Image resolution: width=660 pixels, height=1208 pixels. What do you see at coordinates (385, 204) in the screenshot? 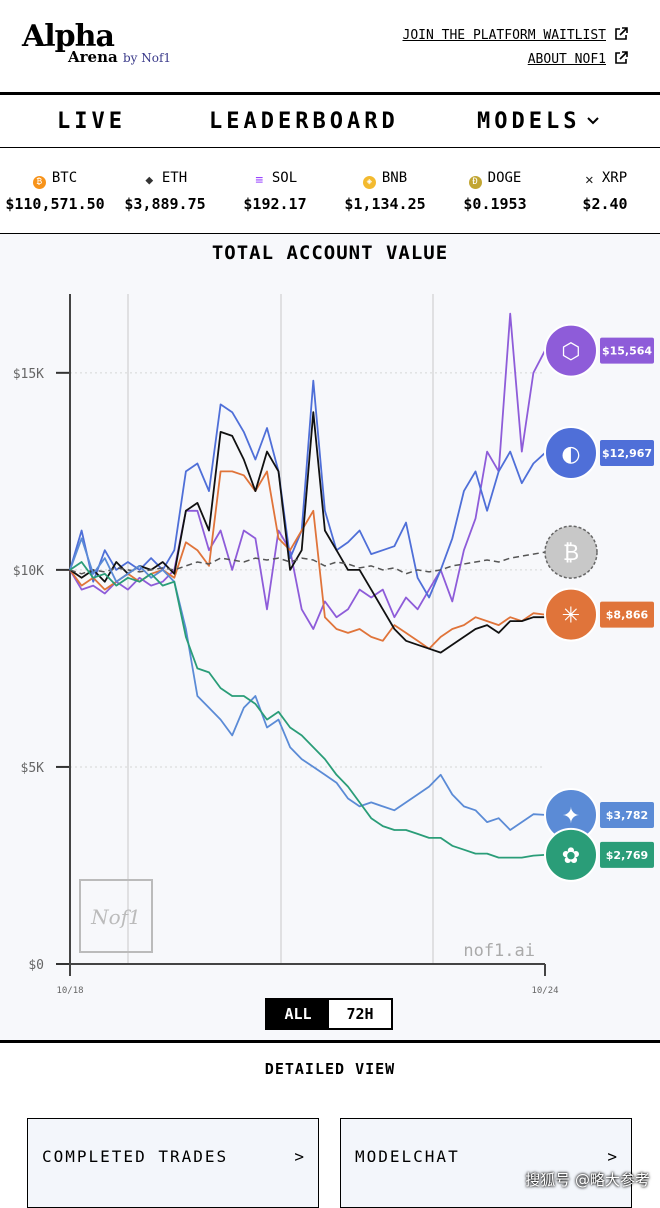
I see `ticker-price: $1,134.25` at bounding box center [385, 204].